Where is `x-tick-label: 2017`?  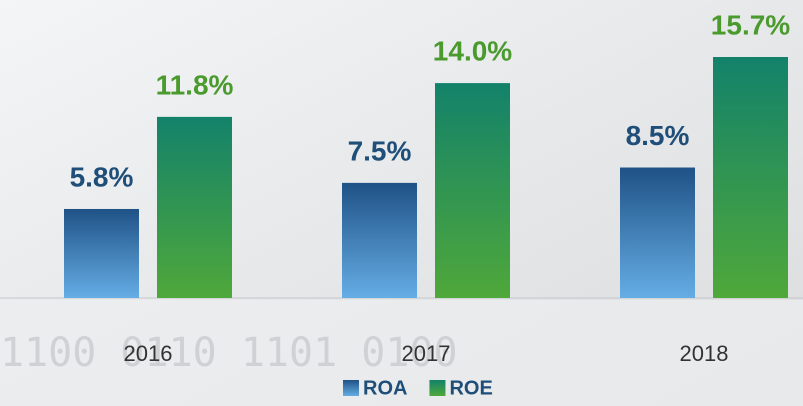 x-tick-label: 2017 is located at coordinates (426, 353).